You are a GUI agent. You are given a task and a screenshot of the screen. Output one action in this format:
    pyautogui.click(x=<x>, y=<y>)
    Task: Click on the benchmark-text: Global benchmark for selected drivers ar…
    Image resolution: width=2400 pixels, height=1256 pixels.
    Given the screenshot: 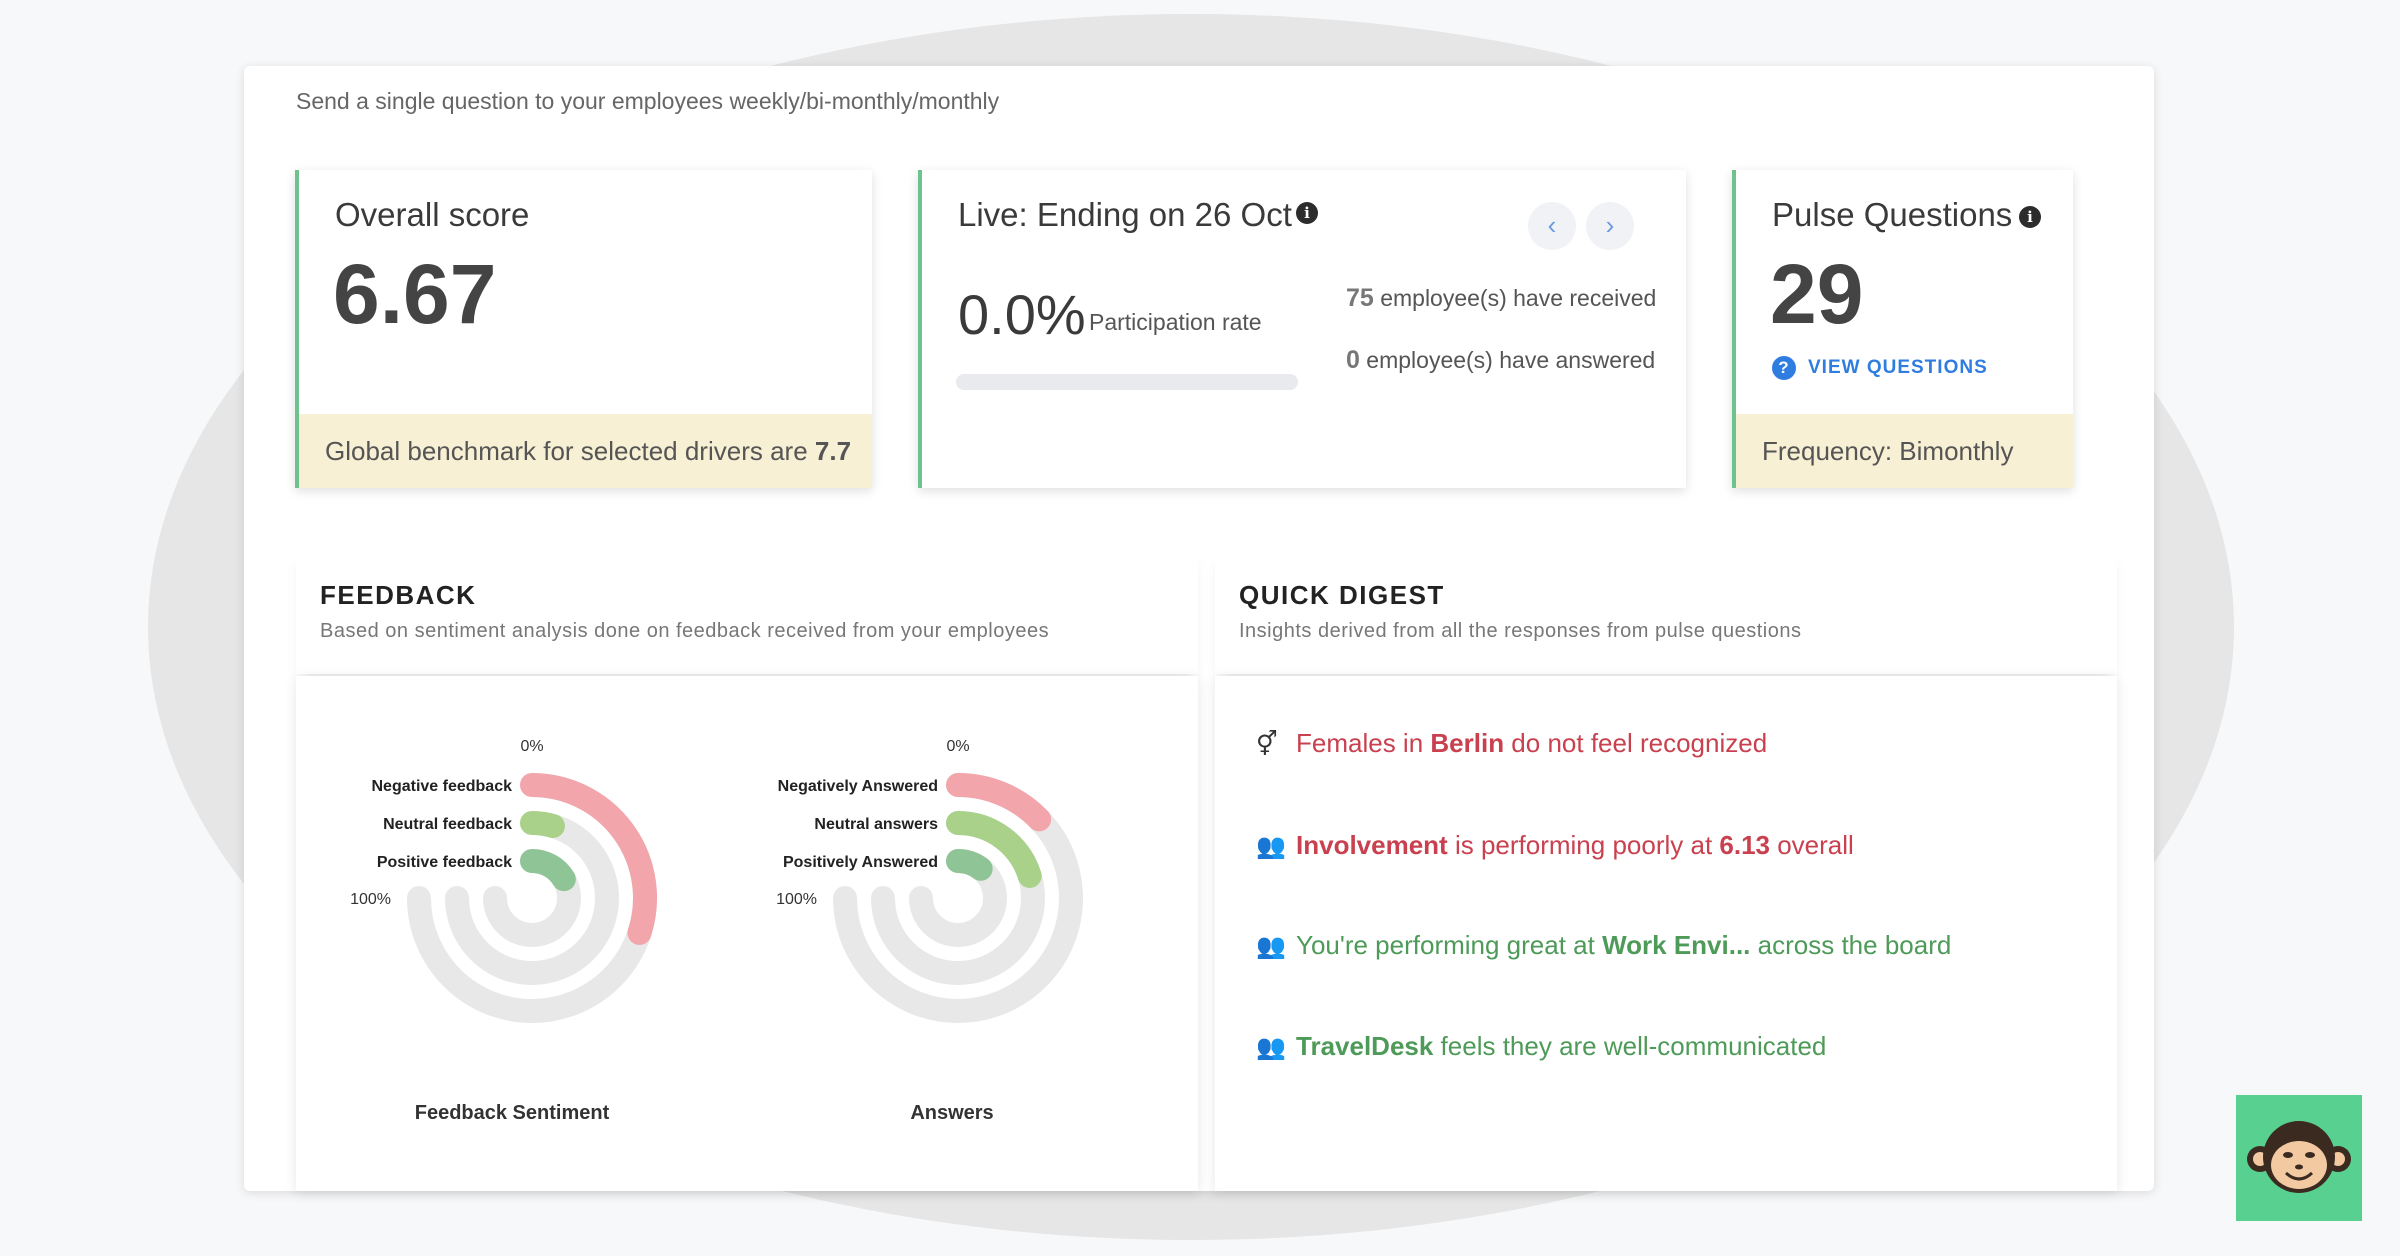 What is the action you would take?
    pyautogui.click(x=570, y=451)
    